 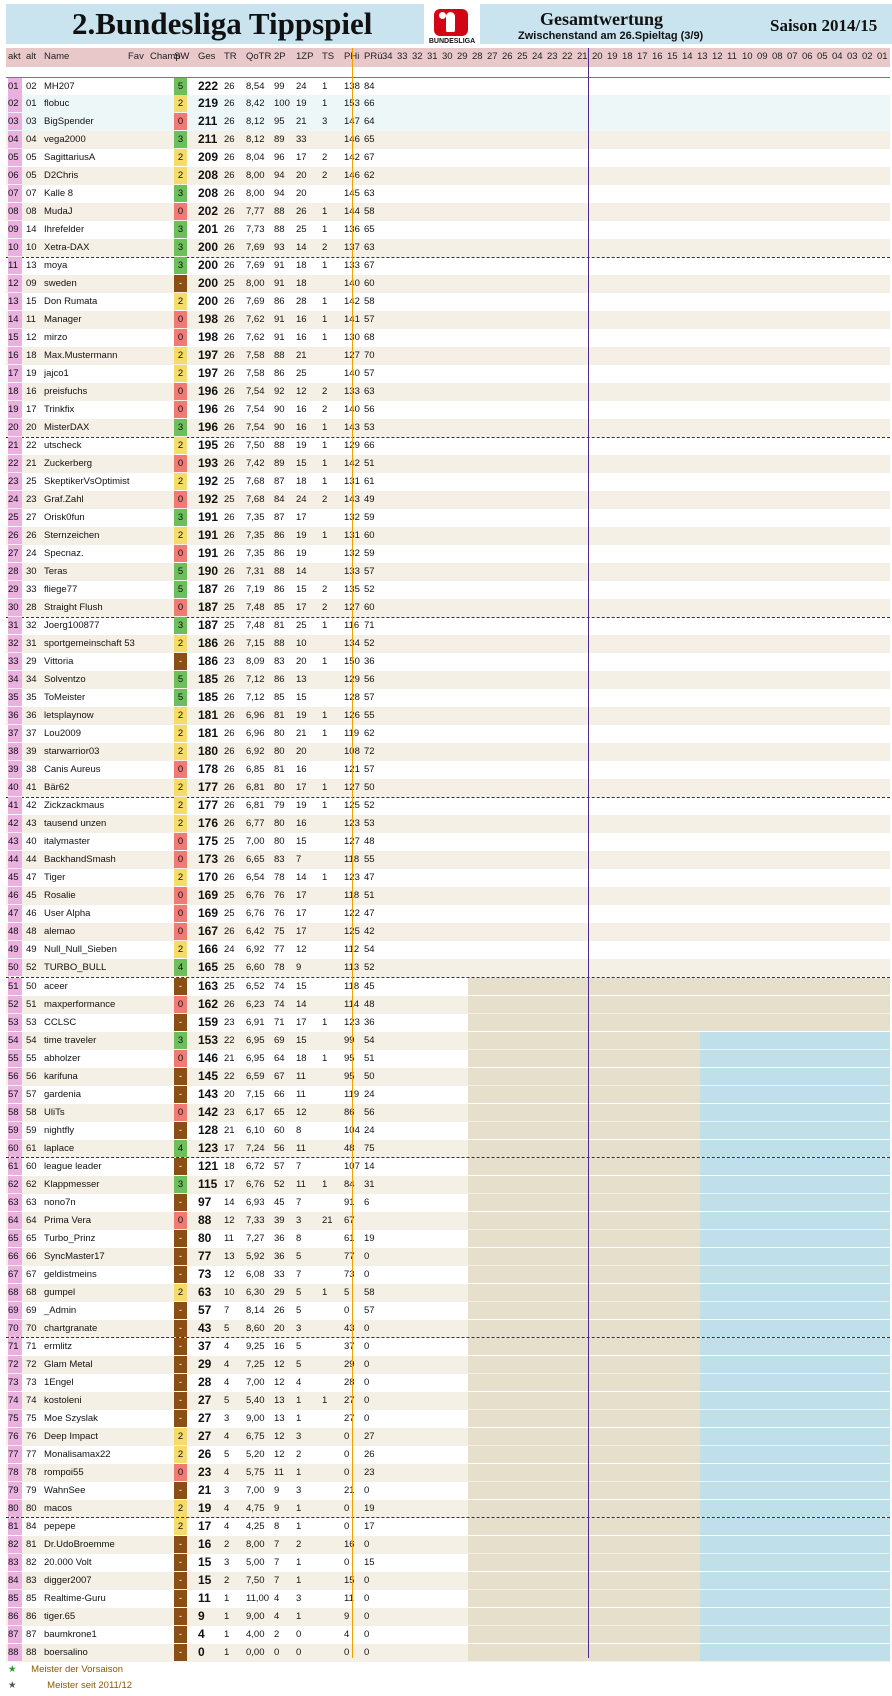 What do you see at coordinates (448, 590) in the screenshot?
I see `table-row: 29 33 fliege77 5 187 26 7,19 86 15 2 135 52` at bounding box center [448, 590].